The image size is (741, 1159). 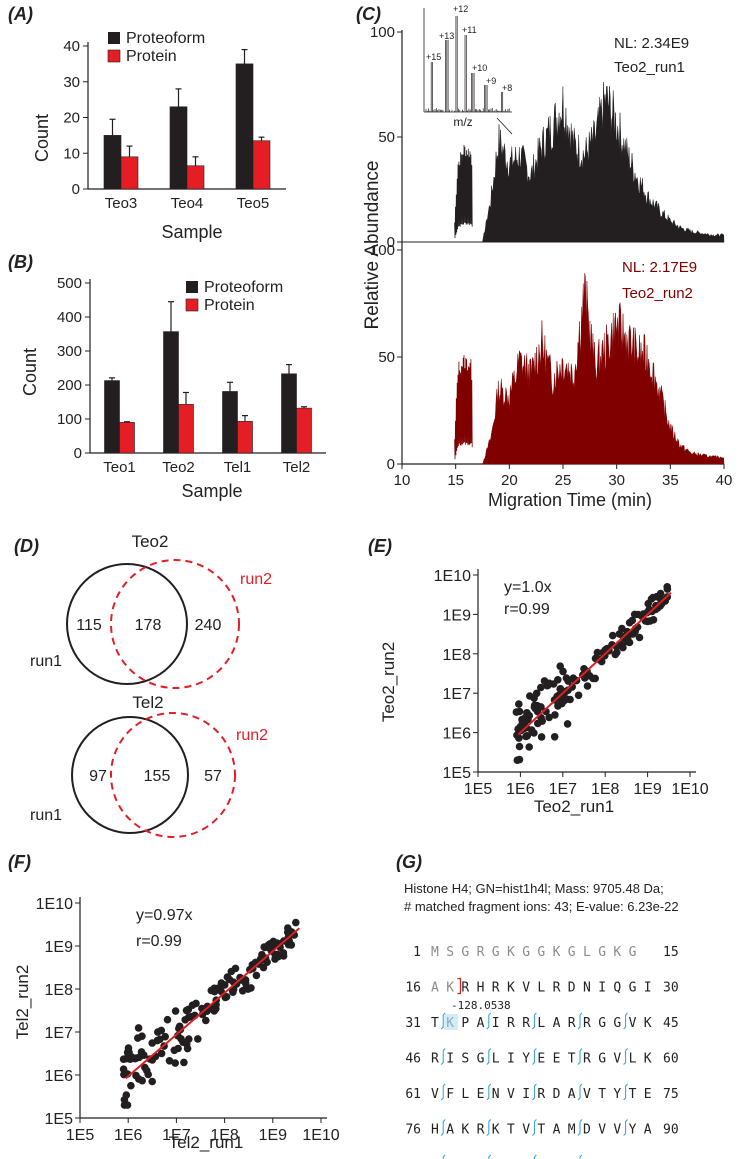 I want to click on y-tick-label: 1E5, so click(x=457, y=773).